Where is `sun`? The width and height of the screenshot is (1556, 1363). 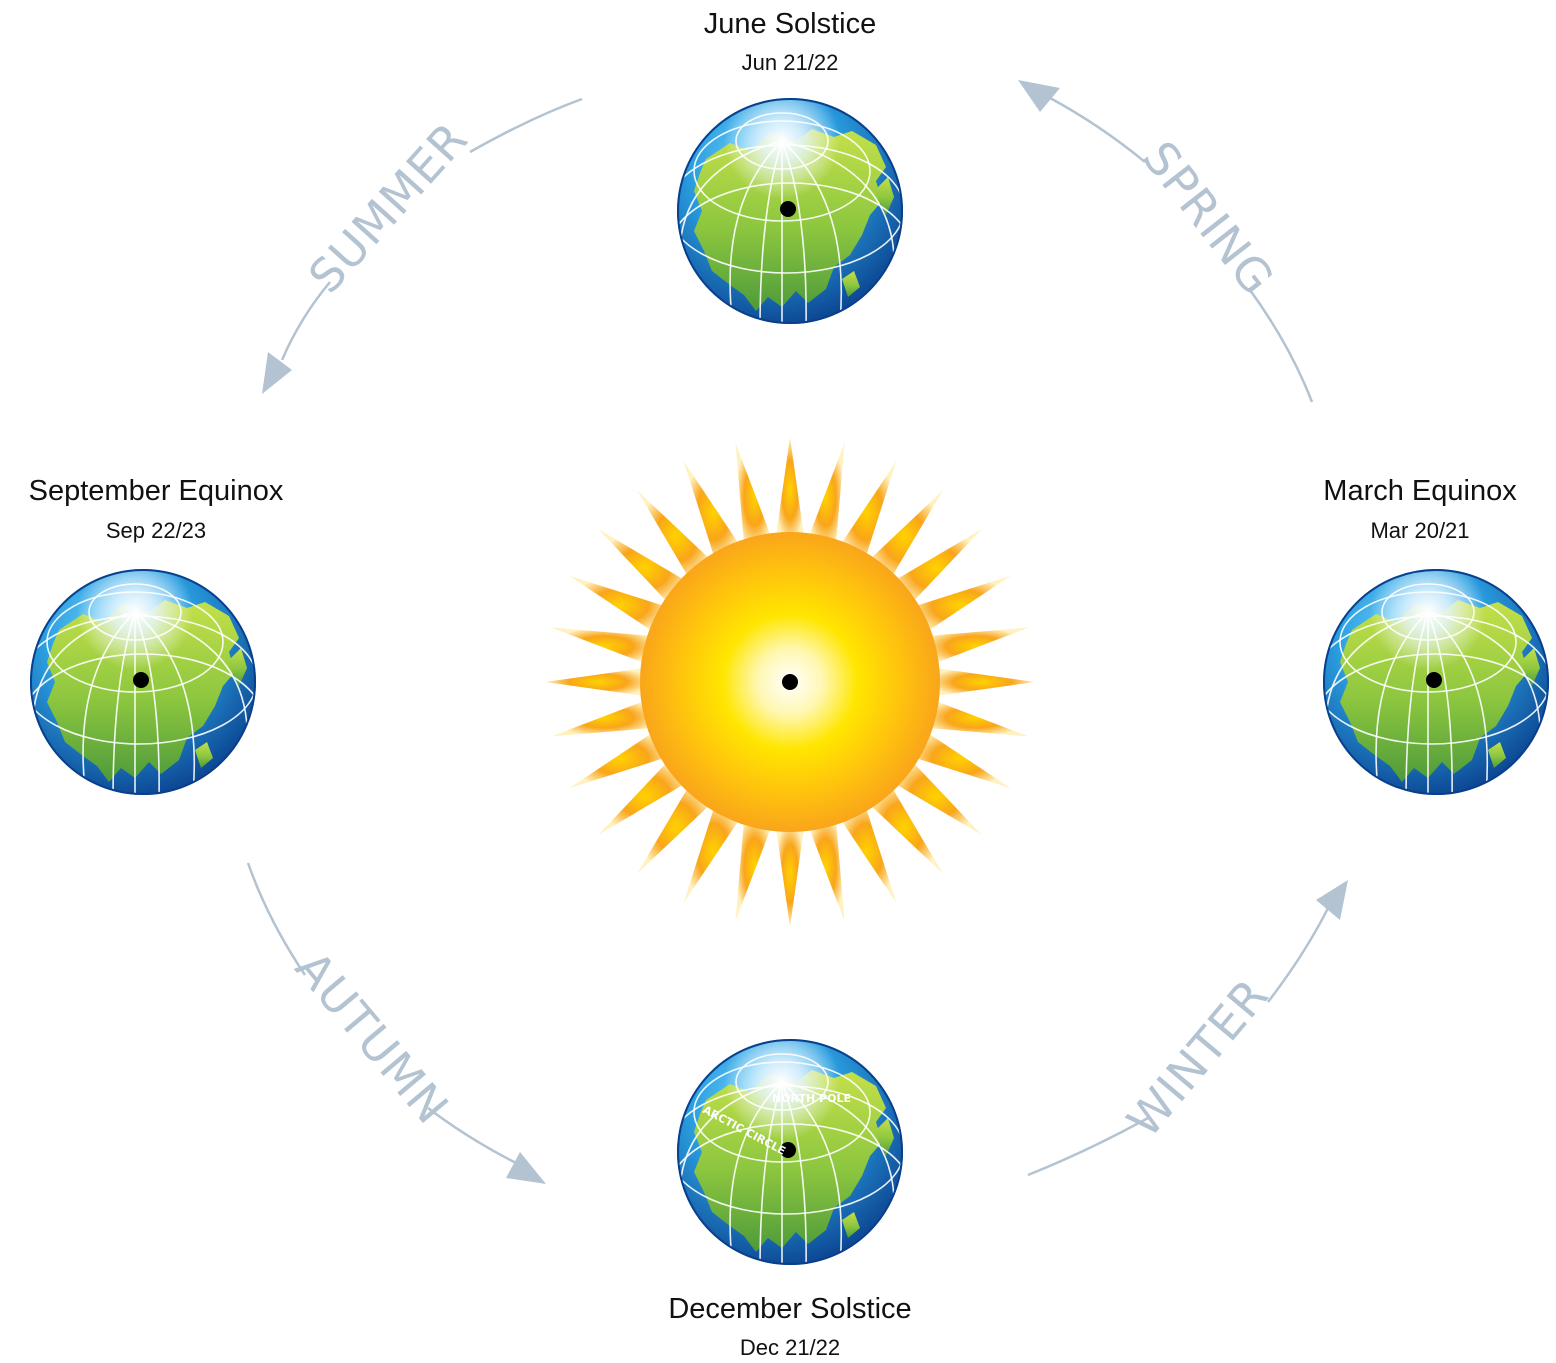 sun is located at coordinates (790, 682).